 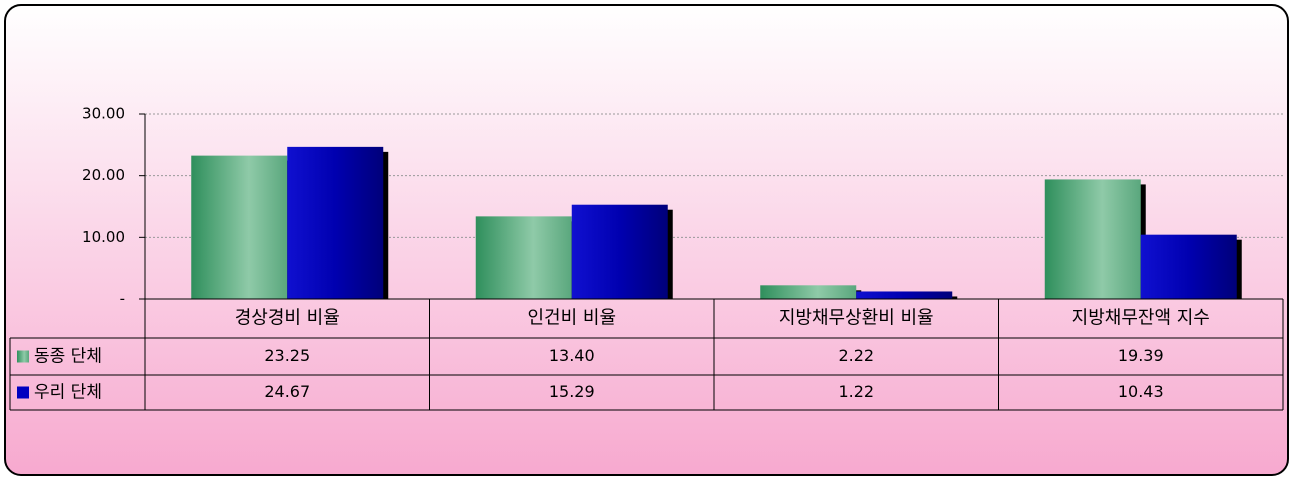 I want to click on x-tick-label: 지방채무잔액 지수, so click(x=1141, y=318).